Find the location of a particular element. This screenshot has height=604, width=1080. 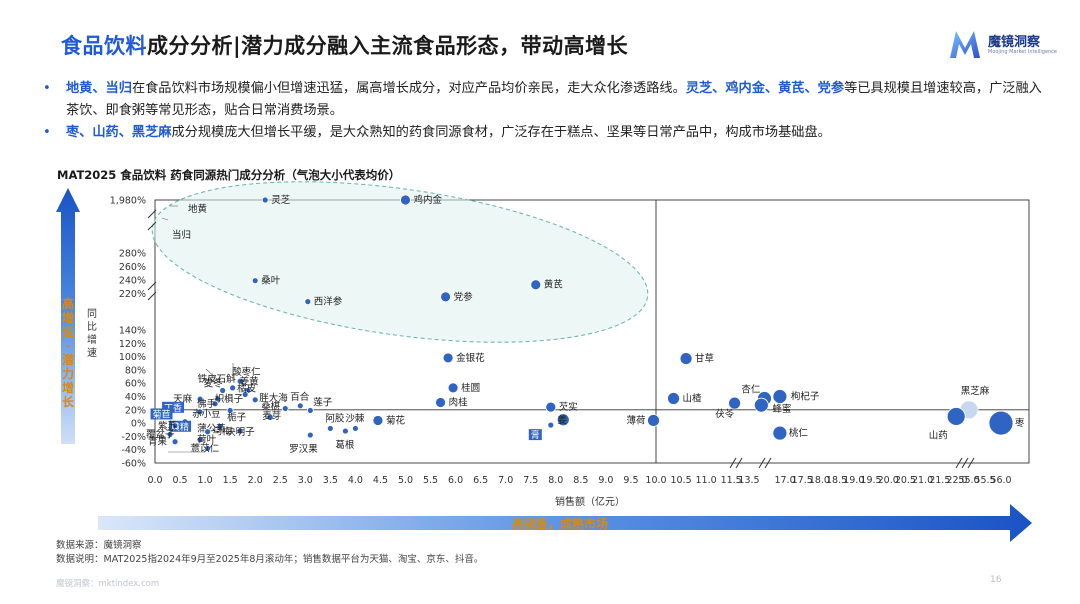

x-tick-label: 10.5 is located at coordinates (680, 480).